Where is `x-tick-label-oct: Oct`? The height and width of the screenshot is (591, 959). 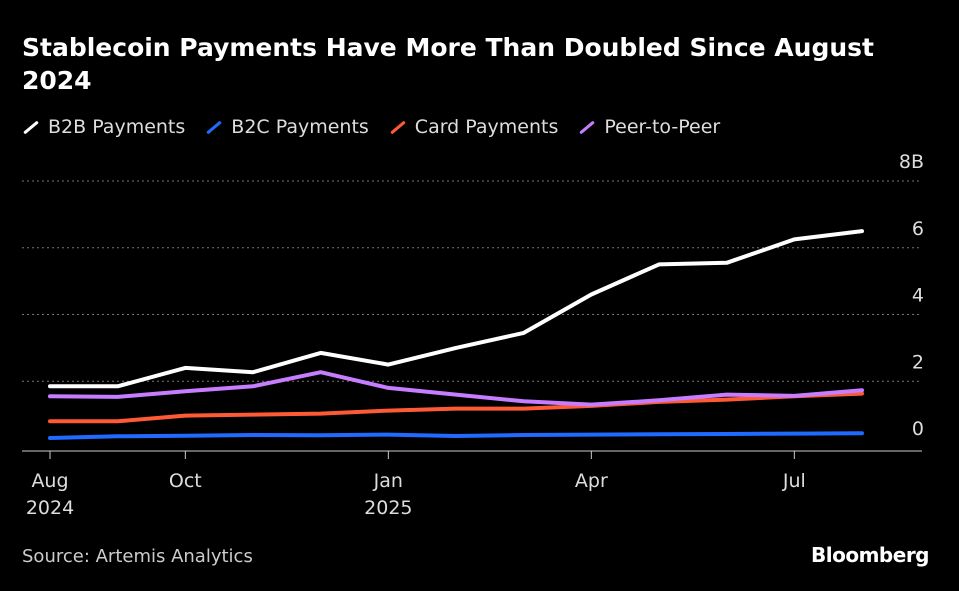
x-tick-label-oct: Oct is located at coordinates (185, 481).